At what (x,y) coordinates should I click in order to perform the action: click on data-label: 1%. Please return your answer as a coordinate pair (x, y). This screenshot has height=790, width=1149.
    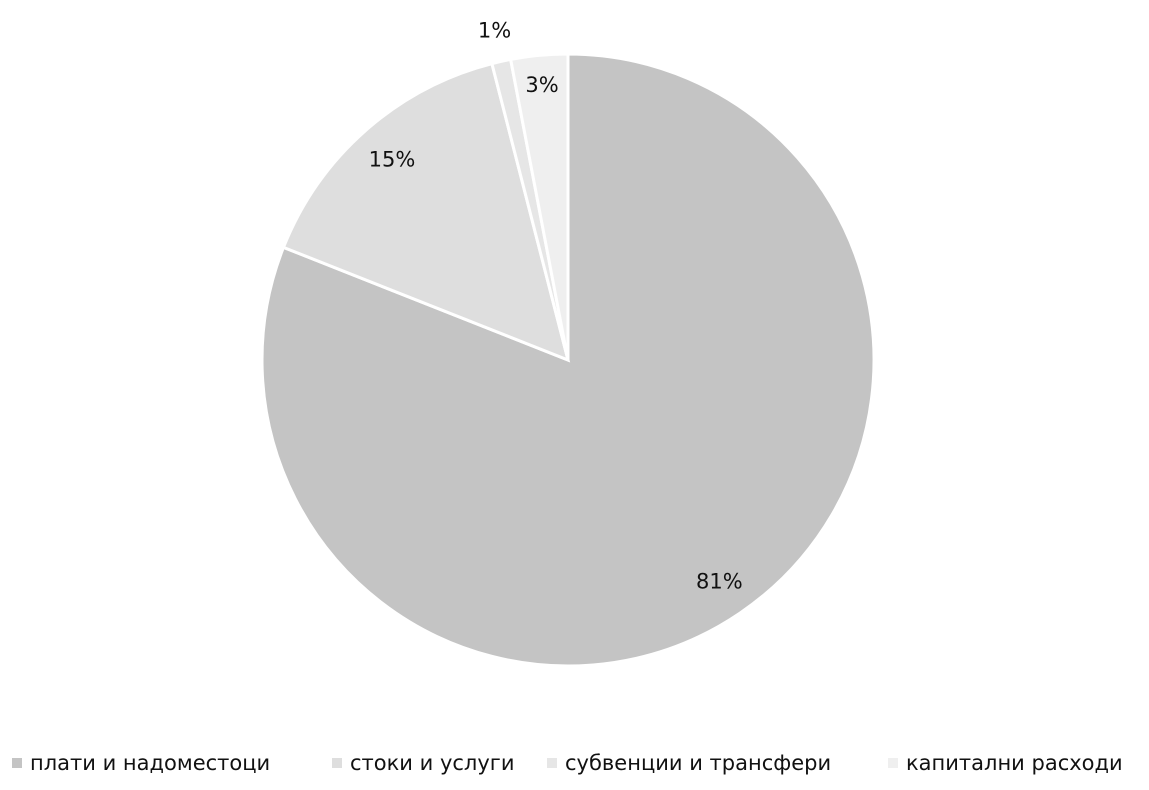
    Looking at the image, I should click on (494, 31).